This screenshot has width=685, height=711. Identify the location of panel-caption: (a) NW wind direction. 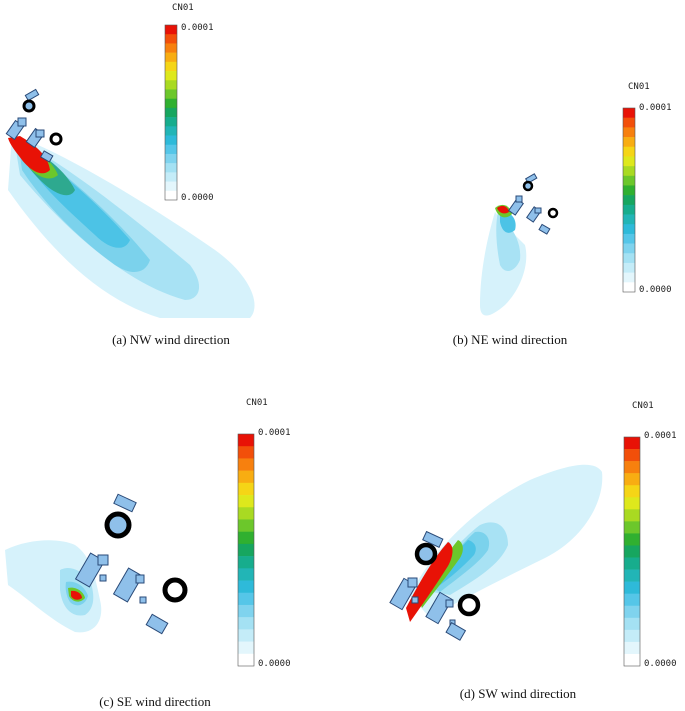
(171, 339).